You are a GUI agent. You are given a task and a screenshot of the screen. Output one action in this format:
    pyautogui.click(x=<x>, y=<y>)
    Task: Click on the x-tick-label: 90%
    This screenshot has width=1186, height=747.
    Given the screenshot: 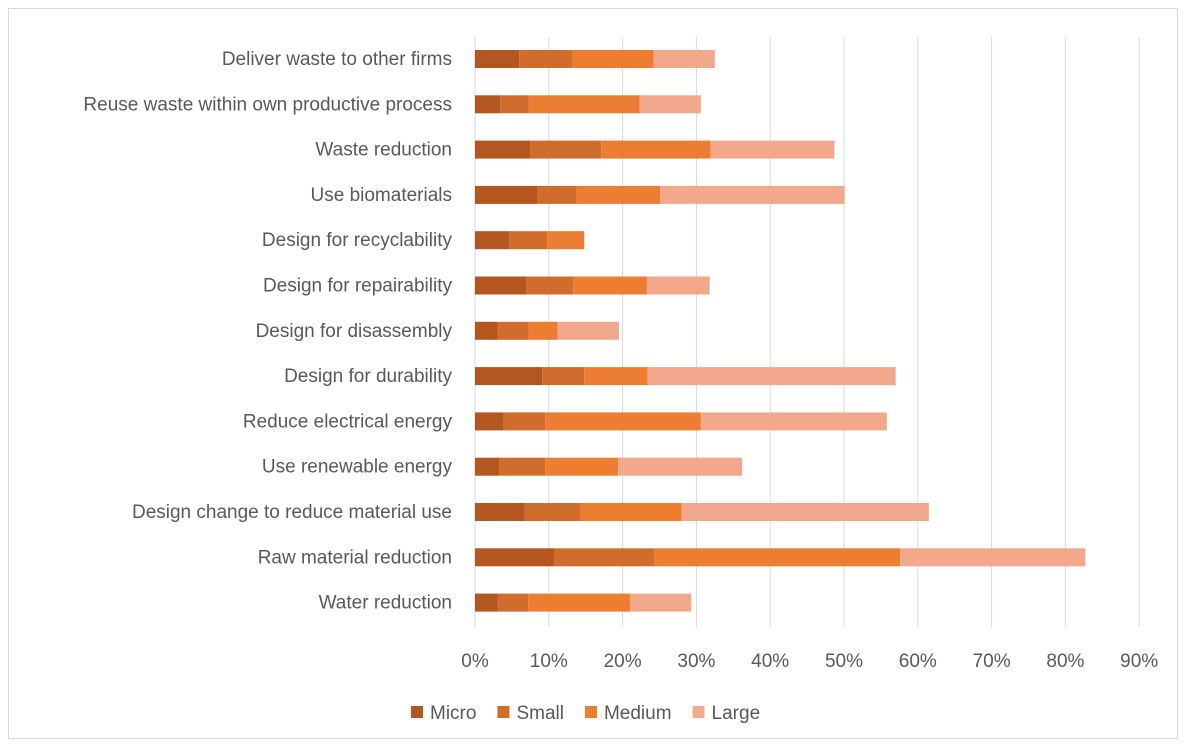 What is the action you would take?
    pyautogui.click(x=1139, y=661)
    